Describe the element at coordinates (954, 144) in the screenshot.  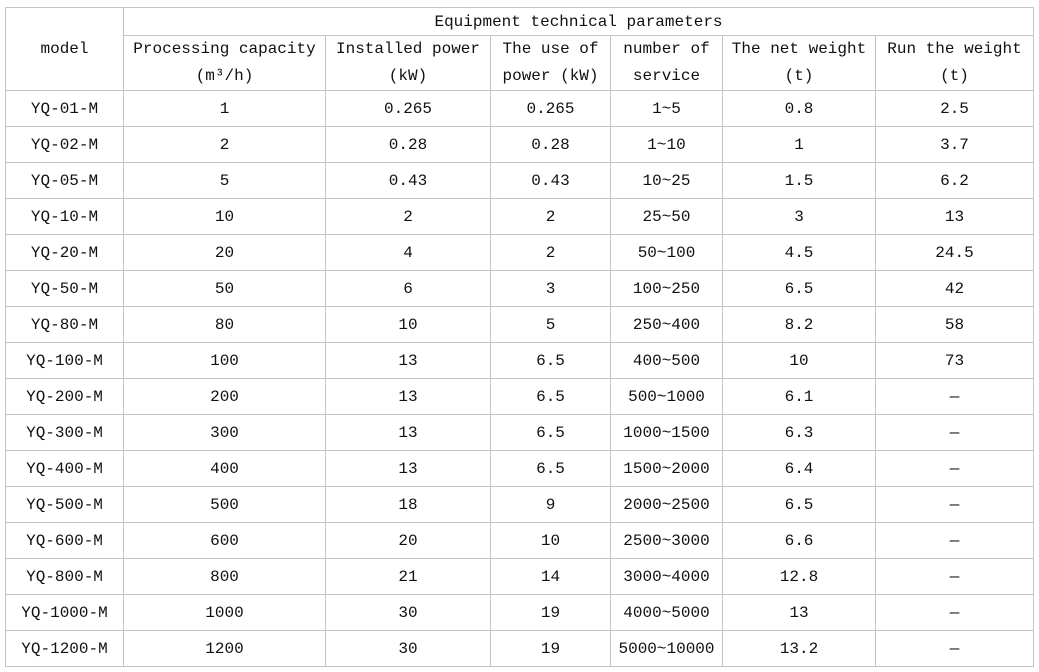
I see `value-cell: 3.7` at that location.